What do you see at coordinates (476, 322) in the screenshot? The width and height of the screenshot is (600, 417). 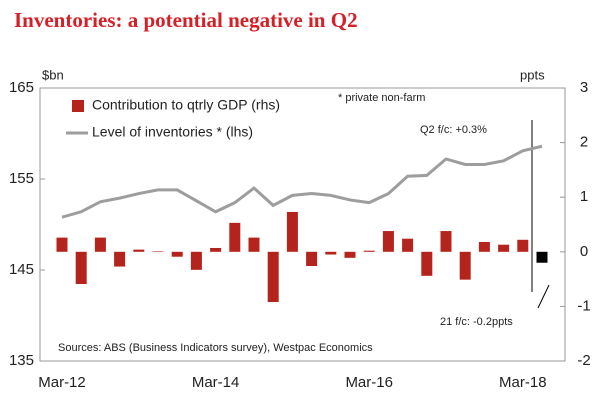 I see `annotation: 21 f/c: -0.2ppts` at bounding box center [476, 322].